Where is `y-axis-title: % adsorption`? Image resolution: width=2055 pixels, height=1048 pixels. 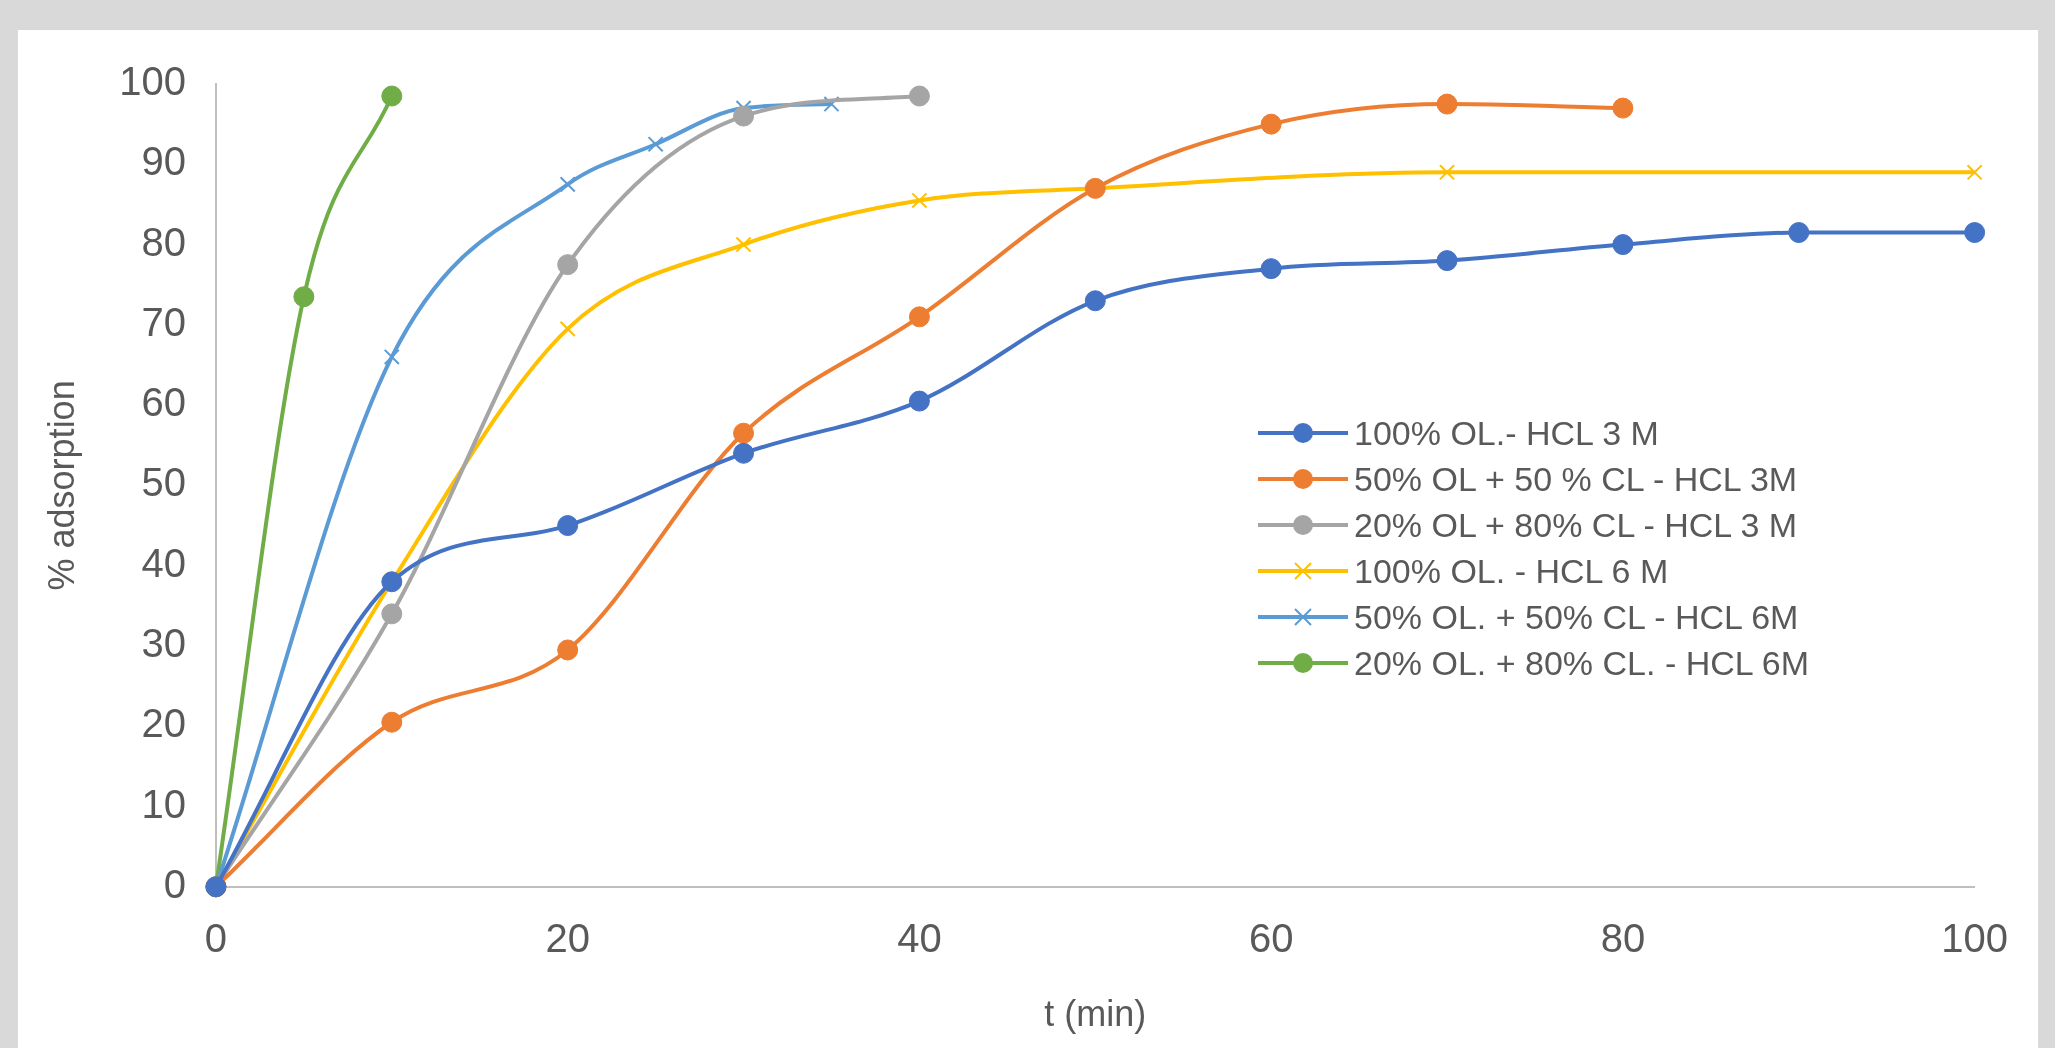 y-axis-title: % adsorption is located at coordinates (61, 485).